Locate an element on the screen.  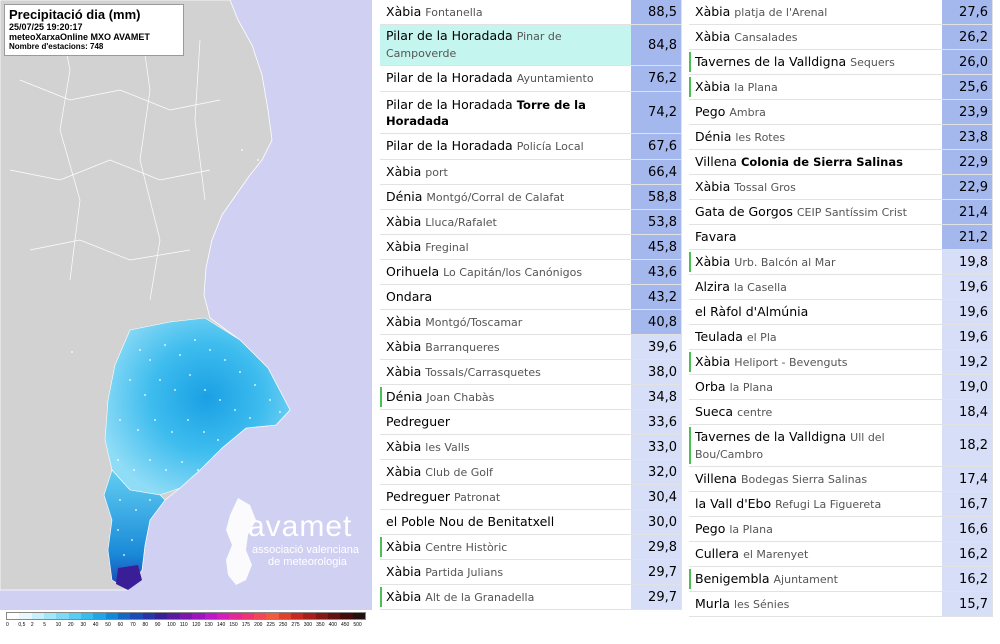
station-row: Xàbia Partida Julians 29,7 is located at coordinates (531, 572).